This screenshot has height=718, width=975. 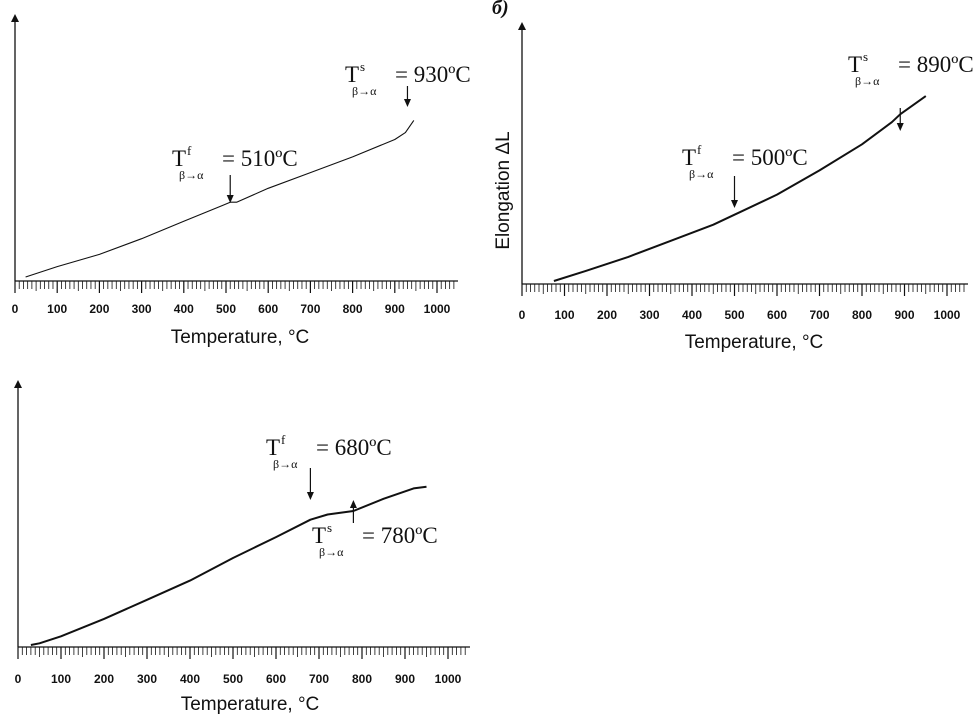 I want to click on annotation-value: = 680ºC, so click(x=354, y=447).